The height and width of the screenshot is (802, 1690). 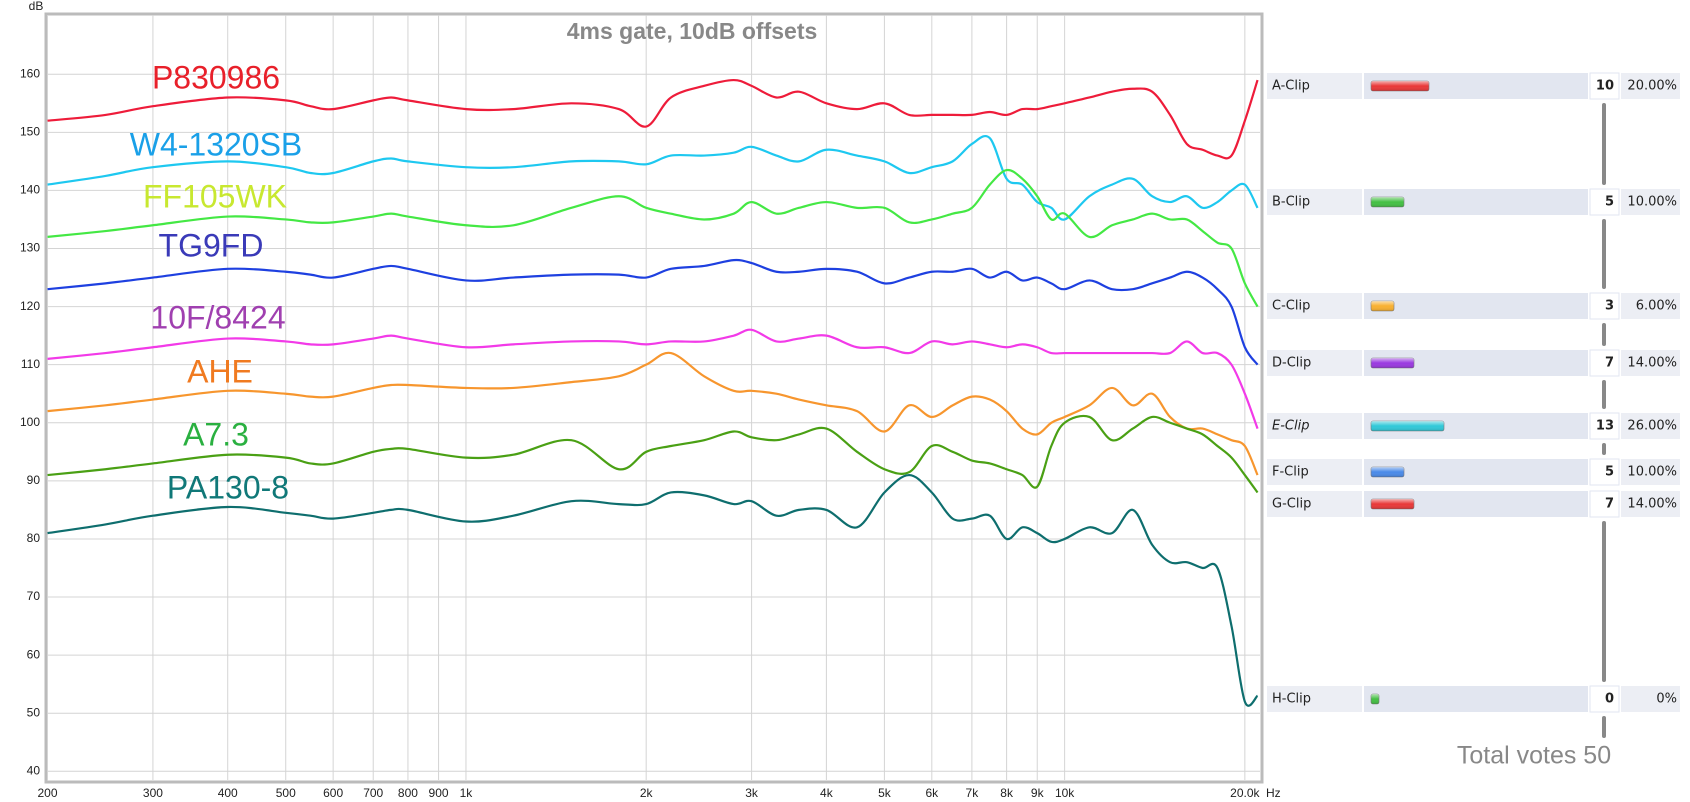 I want to click on x-tick-label: 200, so click(x=47, y=793).